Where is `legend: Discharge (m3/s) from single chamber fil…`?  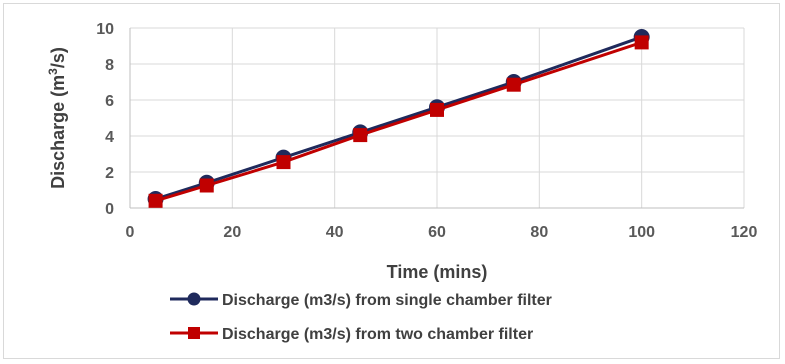
legend: Discharge (m3/s) from single chamber fil… is located at coordinates (361, 317).